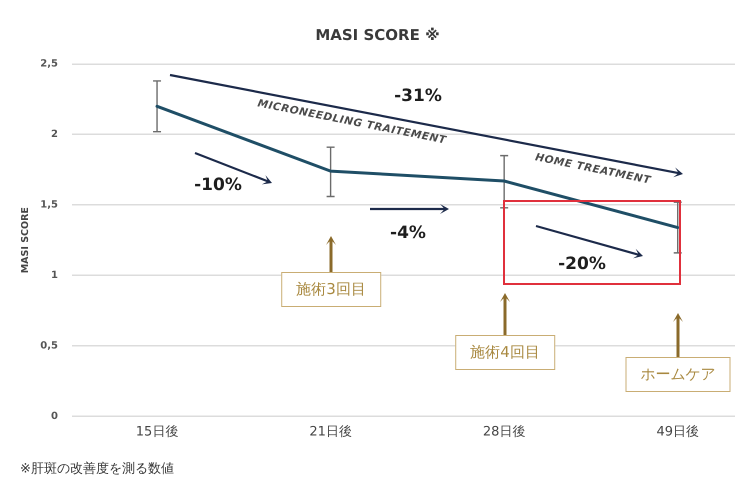 The image size is (750, 500). I want to click on annotation: -4%, so click(408, 233).